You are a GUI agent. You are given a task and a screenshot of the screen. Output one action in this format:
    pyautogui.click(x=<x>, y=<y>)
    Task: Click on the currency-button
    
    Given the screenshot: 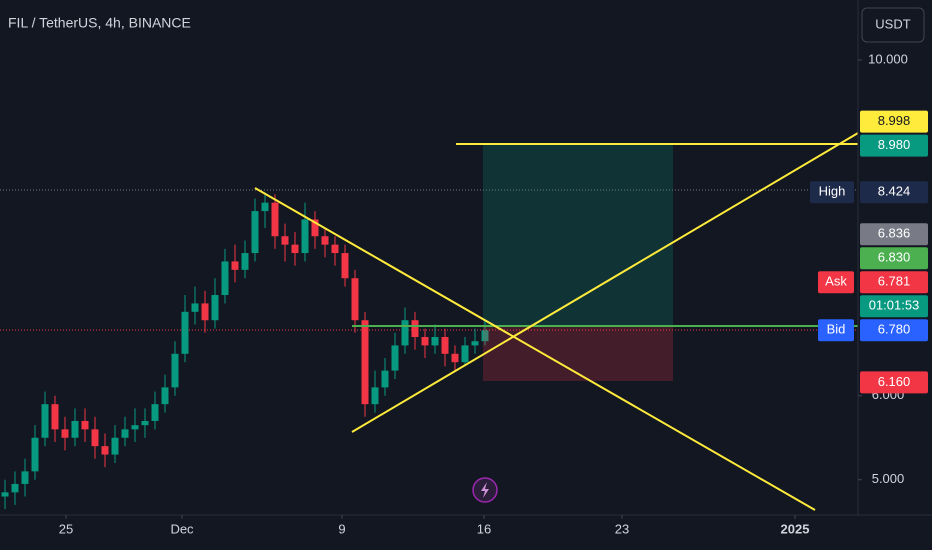 What is the action you would take?
    pyautogui.click(x=893, y=25)
    